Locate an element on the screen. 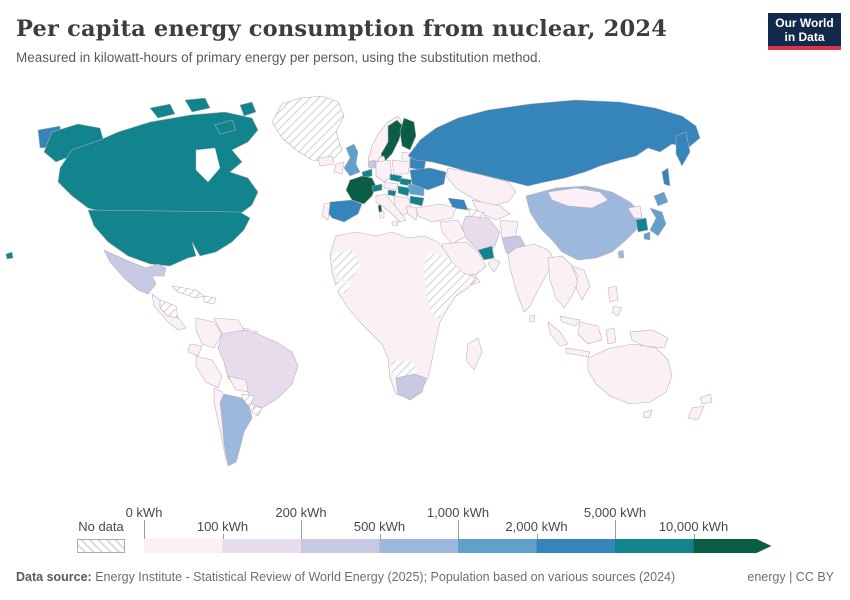 This screenshot has width=850, height=600. country-hawaii is located at coordinates (9, 255).